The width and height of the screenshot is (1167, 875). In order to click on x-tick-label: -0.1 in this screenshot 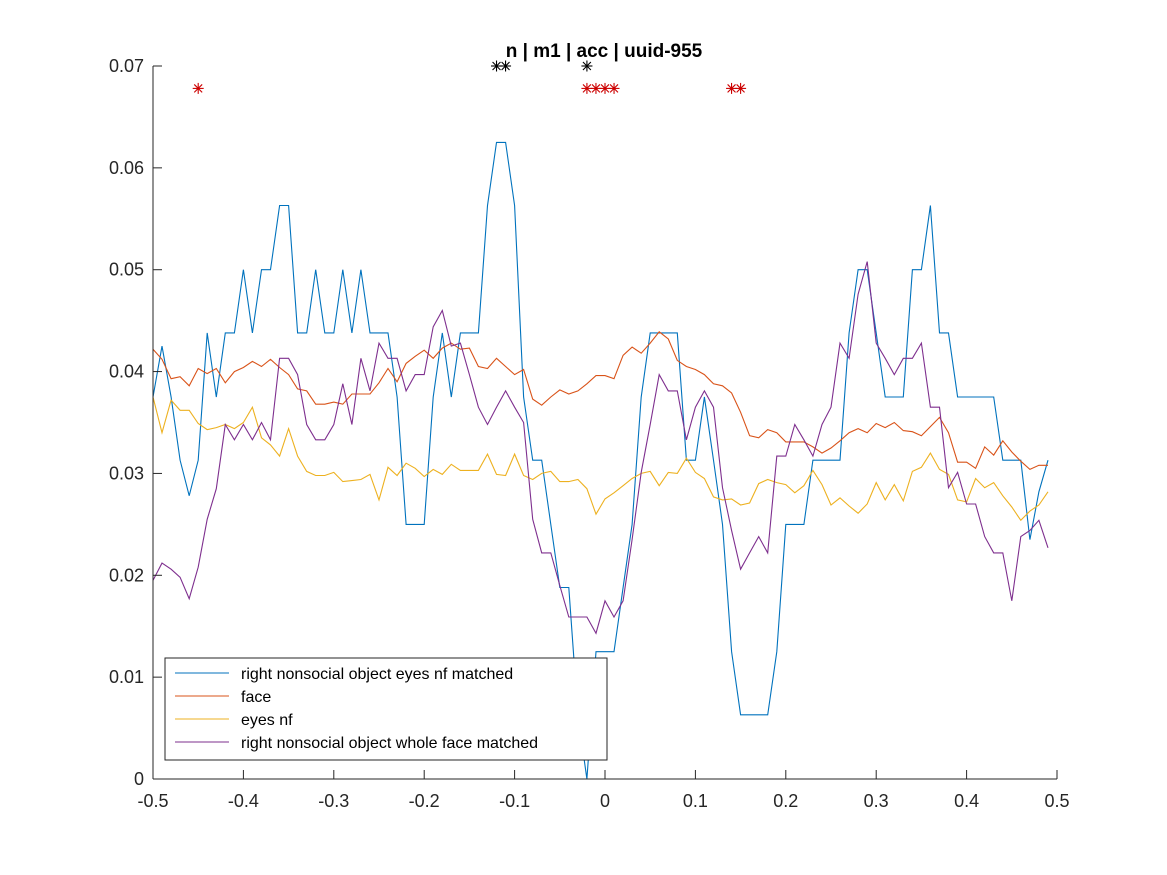, I will do `click(514, 801)`.